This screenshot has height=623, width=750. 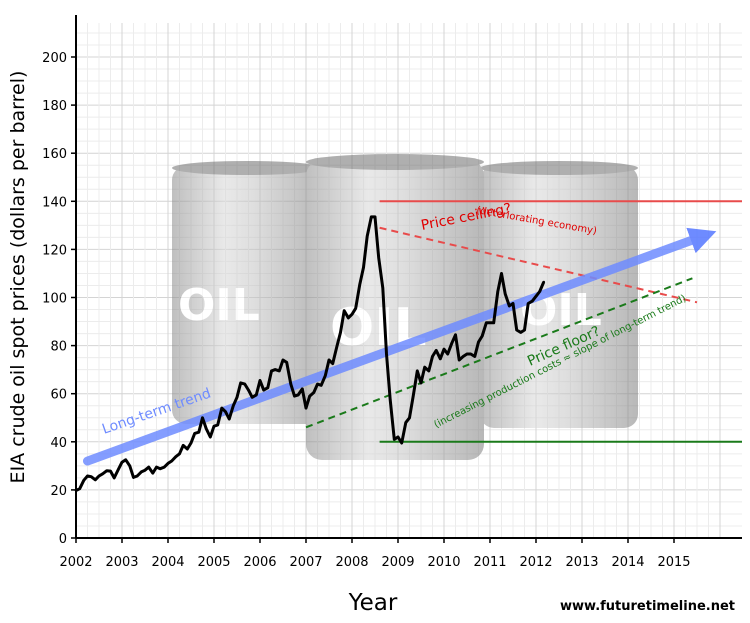 What do you see at coordinates (397, 562) in the screenshot?
I see `x-tick-label: 2009` at bounding box center [397, 562].